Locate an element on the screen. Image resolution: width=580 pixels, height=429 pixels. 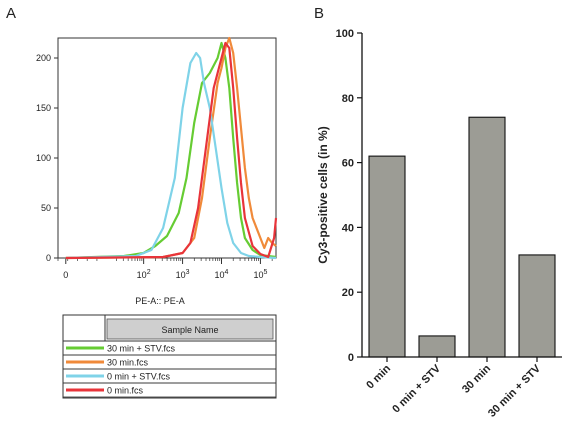
histogram-x-tick-label: 0 is located at coordinates (65, 275).